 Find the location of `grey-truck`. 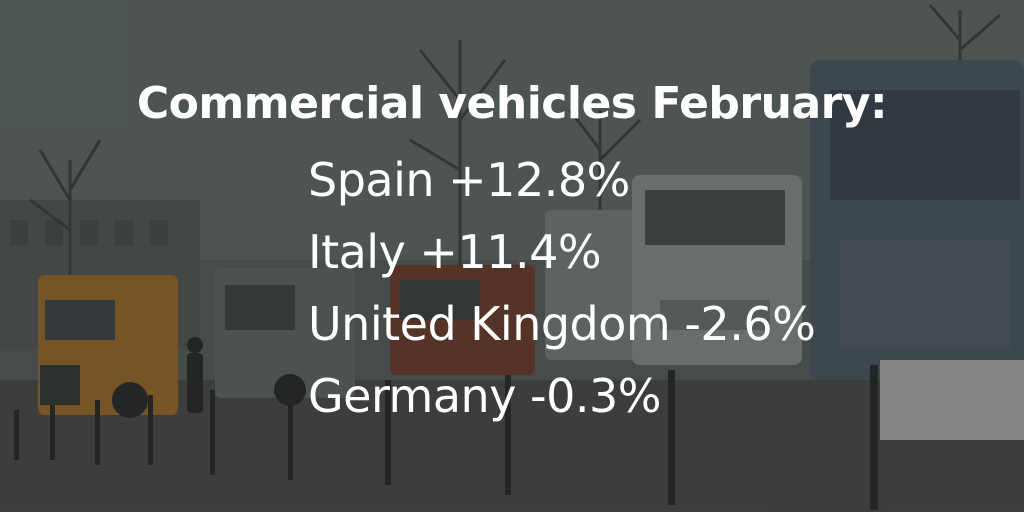

grey-truck is located at coordinates (285, 337).